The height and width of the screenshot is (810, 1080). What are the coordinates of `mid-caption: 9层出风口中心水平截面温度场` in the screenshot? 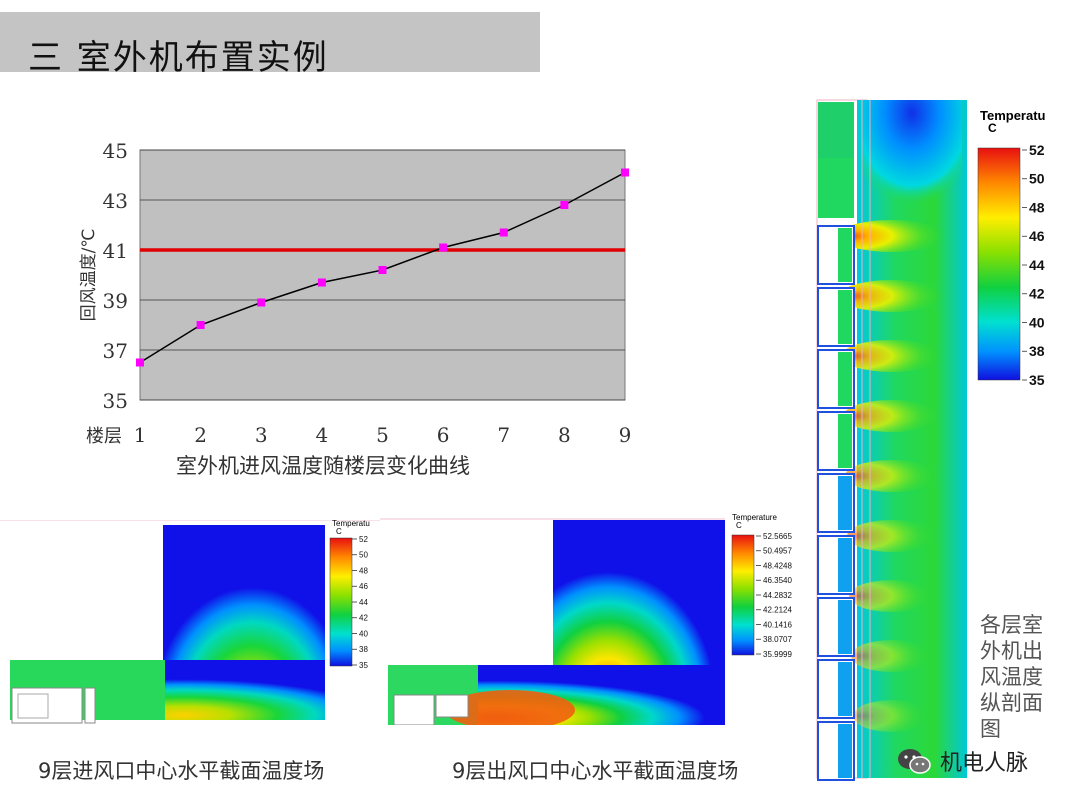 It's located at (595, 771).